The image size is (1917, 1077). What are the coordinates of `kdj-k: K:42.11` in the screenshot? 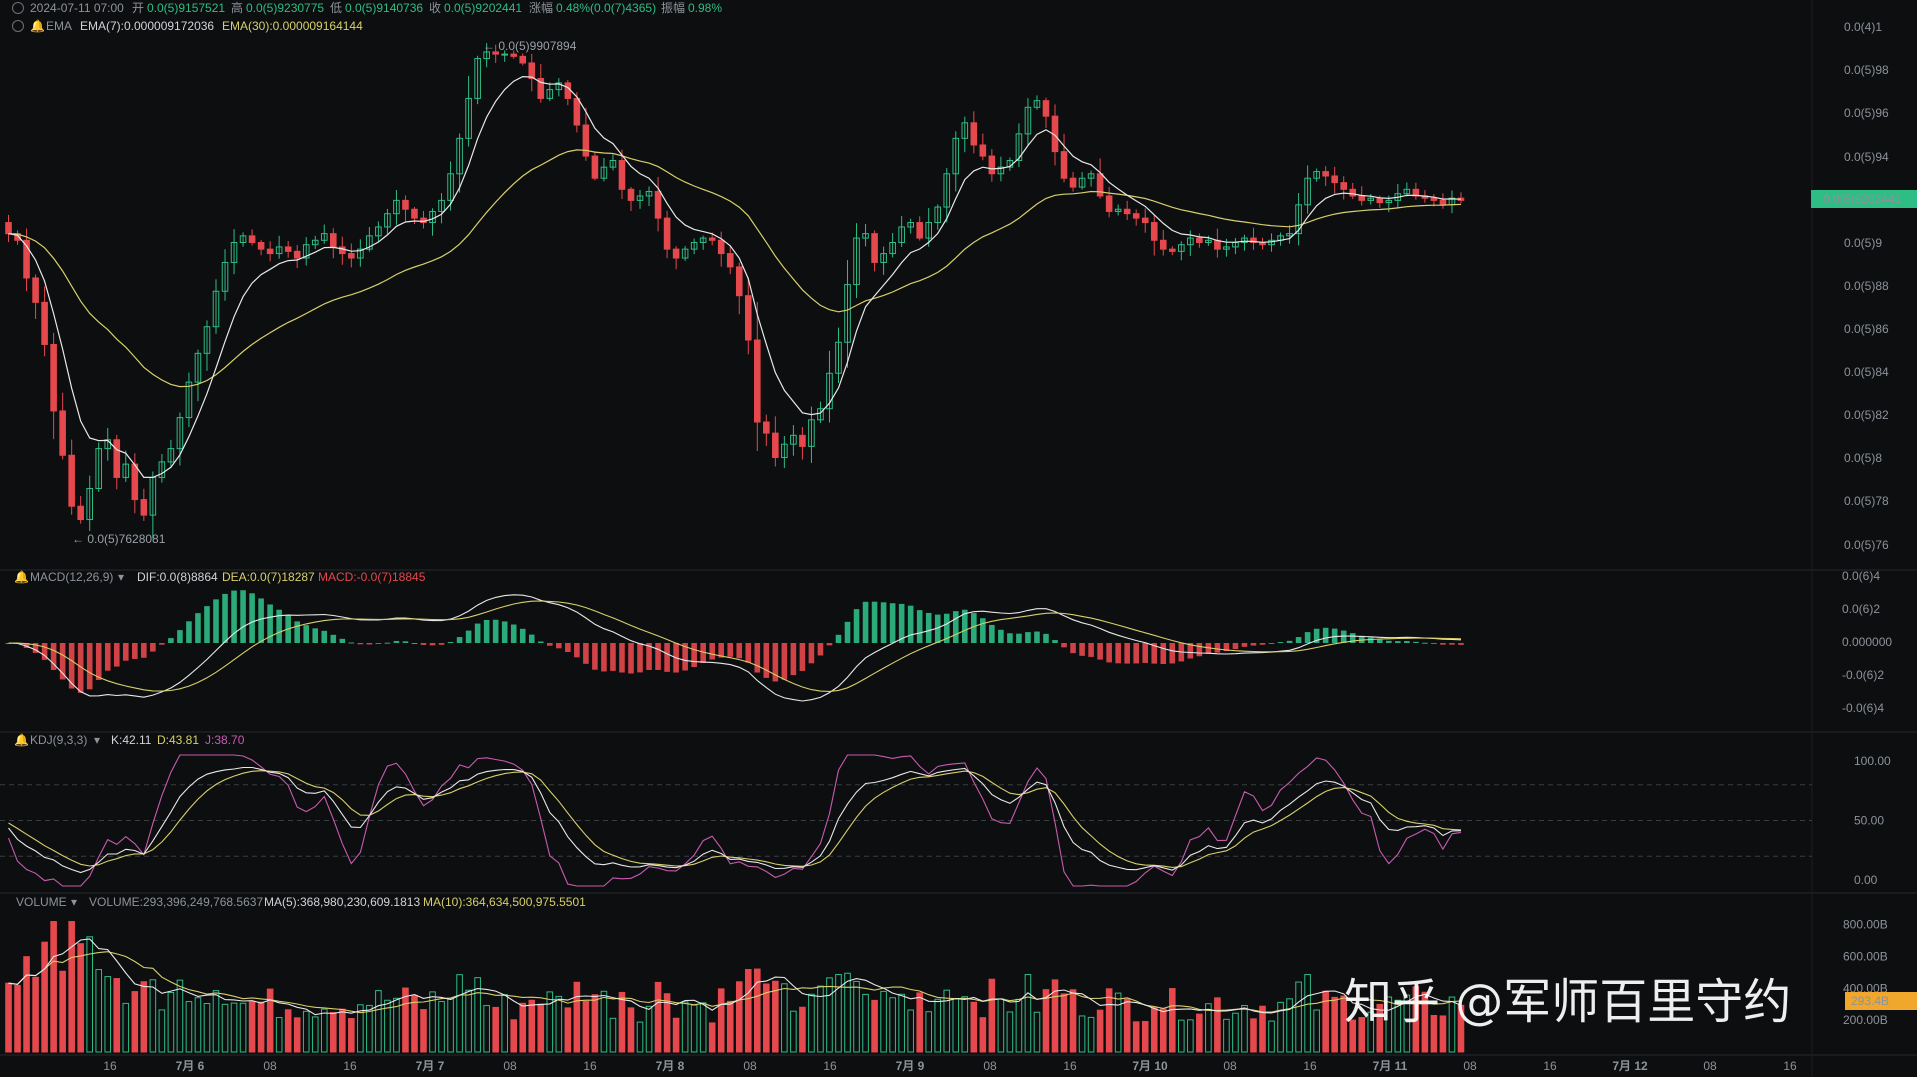 It's located at (131, 740).